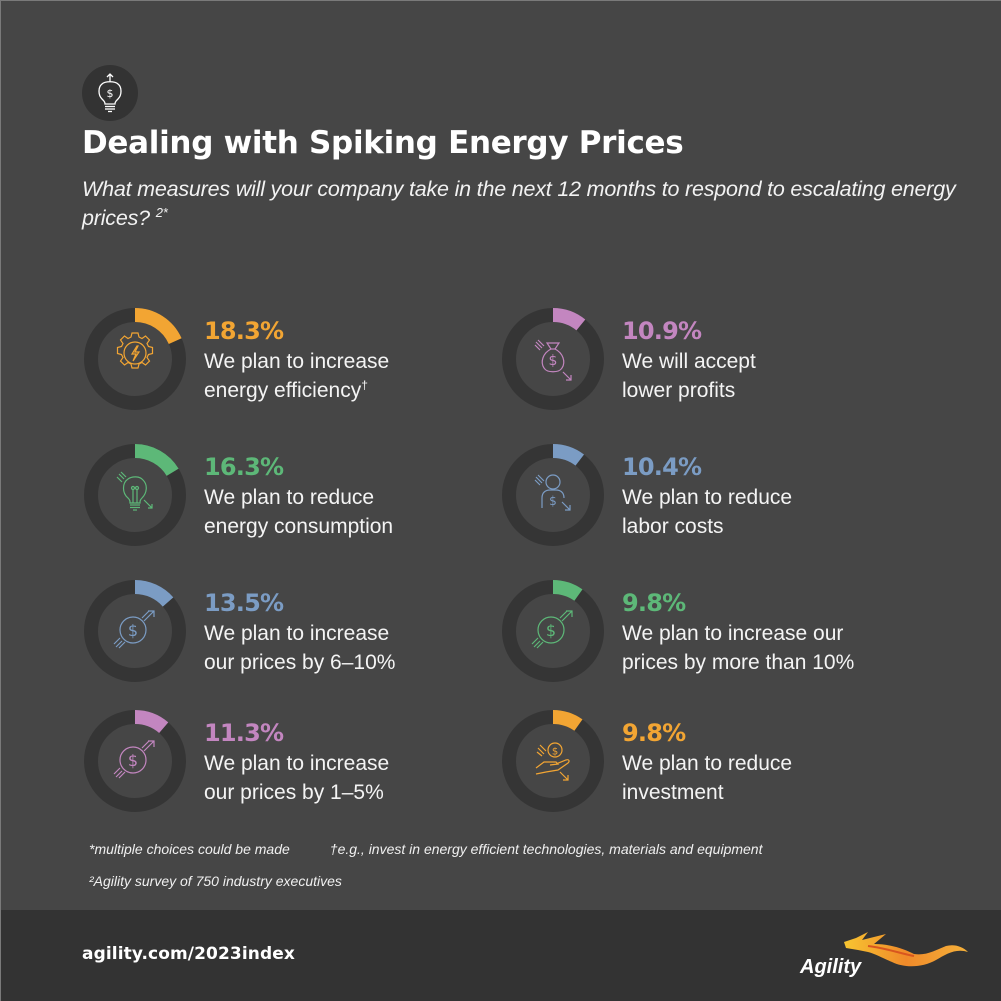 This screenshot has height=1001, width=1001. I want to click on footnote-multiple: *multiple choices could be made, so click(189, 849).